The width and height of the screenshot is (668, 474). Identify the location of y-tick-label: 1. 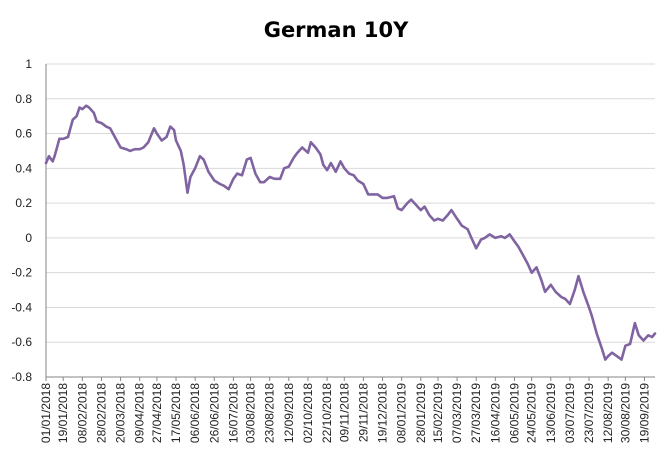
(28, 64).